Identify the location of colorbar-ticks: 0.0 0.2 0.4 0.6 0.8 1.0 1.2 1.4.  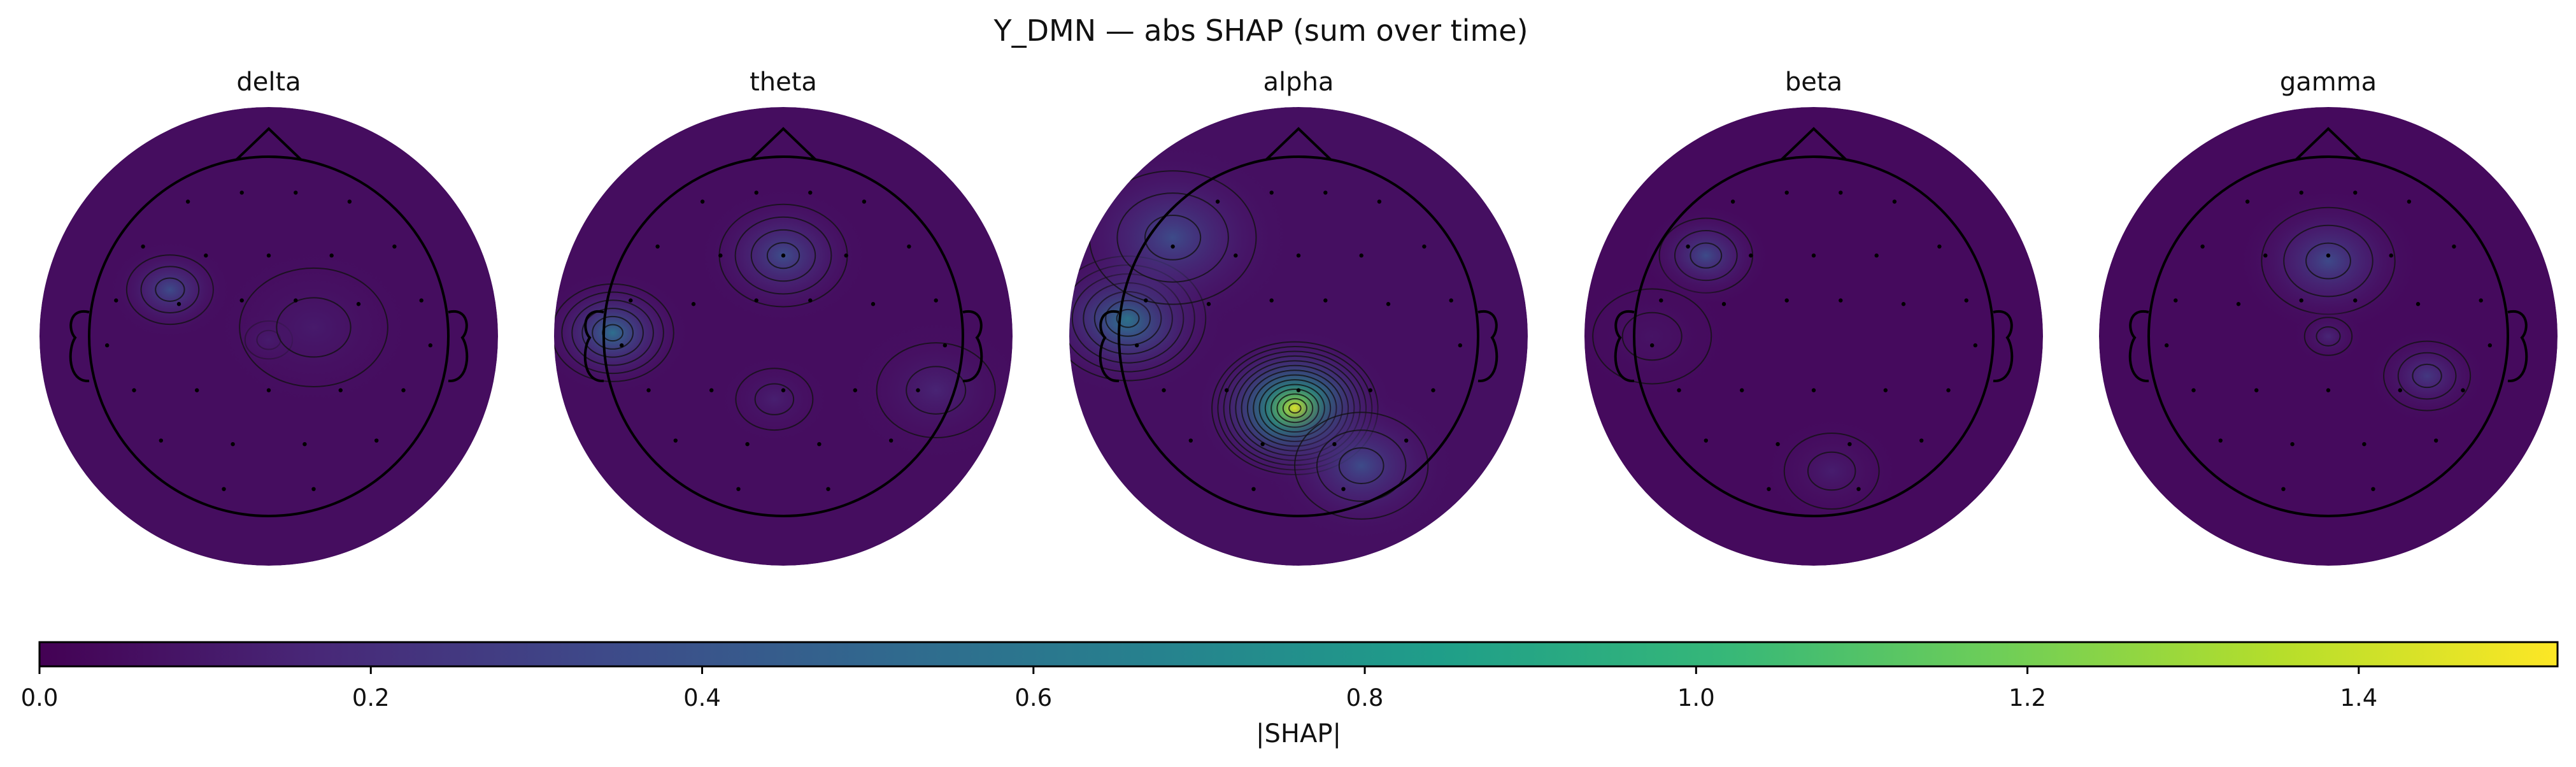
(1199, 689).